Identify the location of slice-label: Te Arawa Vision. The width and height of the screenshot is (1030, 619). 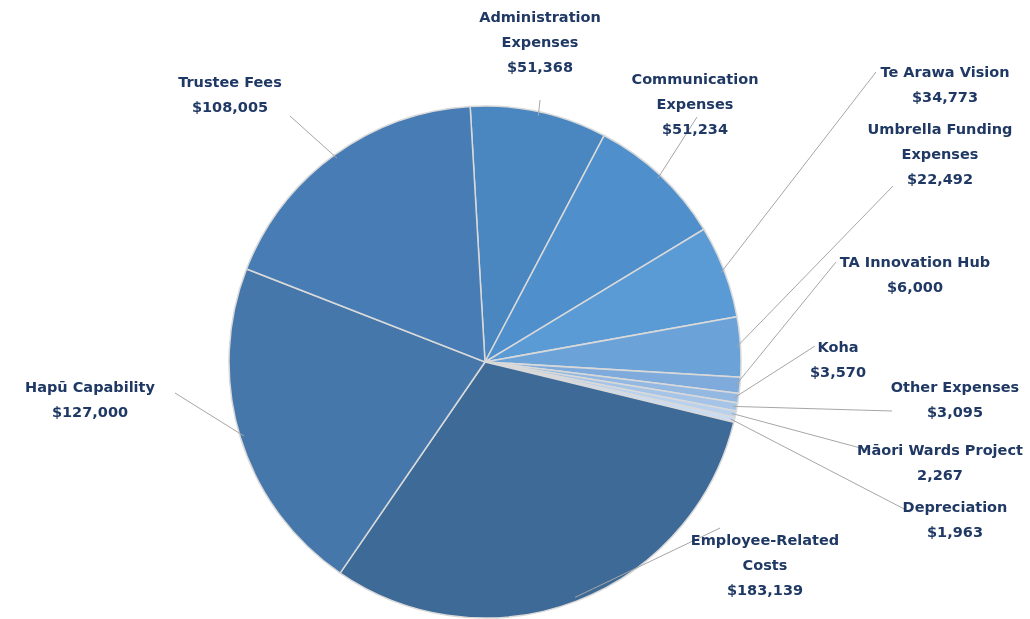
(945, 72).